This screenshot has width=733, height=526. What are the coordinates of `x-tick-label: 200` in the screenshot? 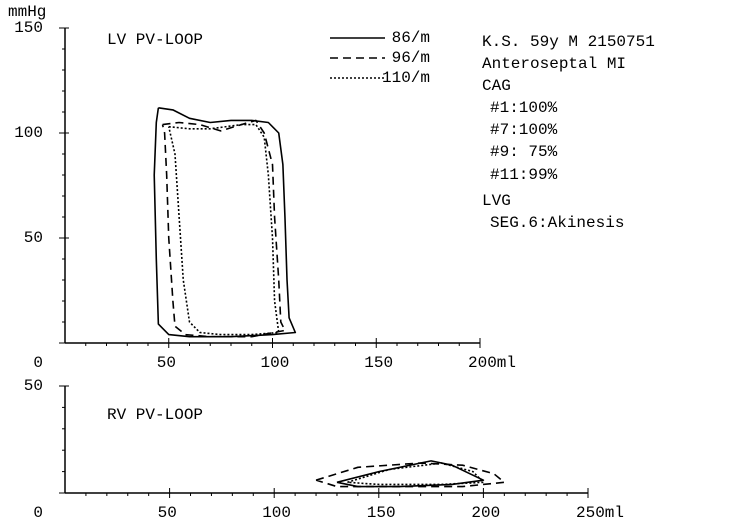 It's located at (485, 513).